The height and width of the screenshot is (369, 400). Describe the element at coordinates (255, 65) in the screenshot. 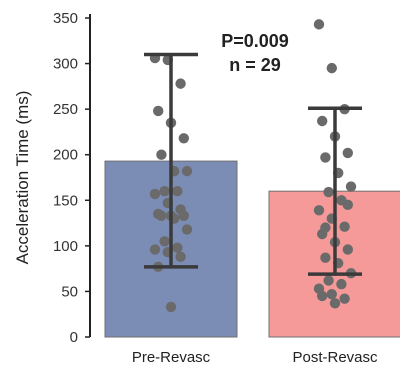

I see `annotation-n: n = 29` at that location.